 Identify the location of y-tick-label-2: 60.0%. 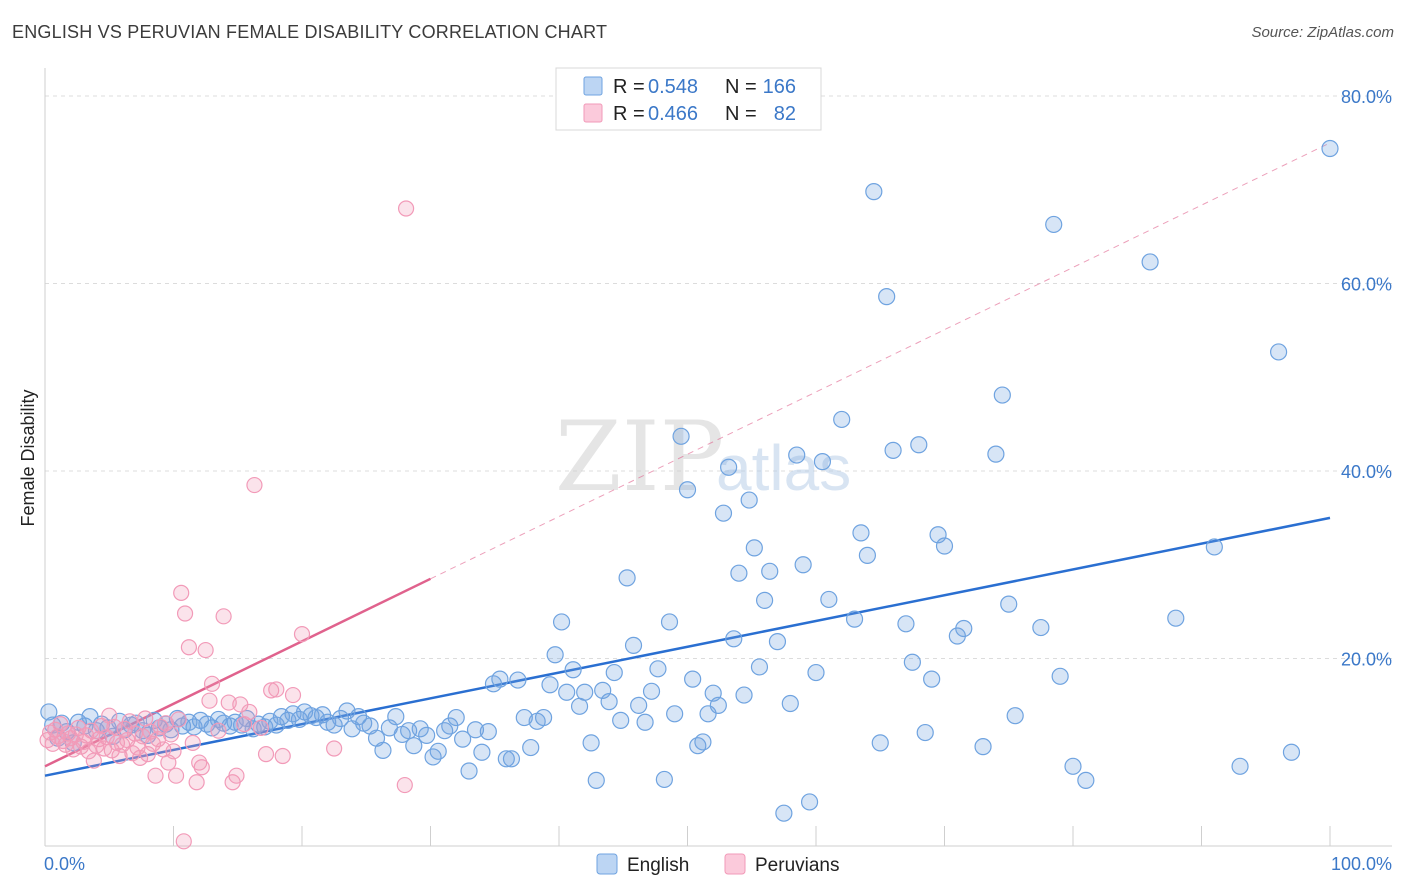
(1366, 285).